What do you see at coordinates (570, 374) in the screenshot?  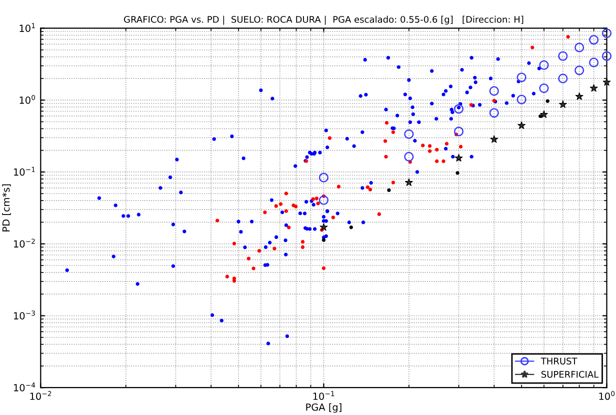 I see `legend-label: SUPERFICIAL` at bounding box center [570, 374].